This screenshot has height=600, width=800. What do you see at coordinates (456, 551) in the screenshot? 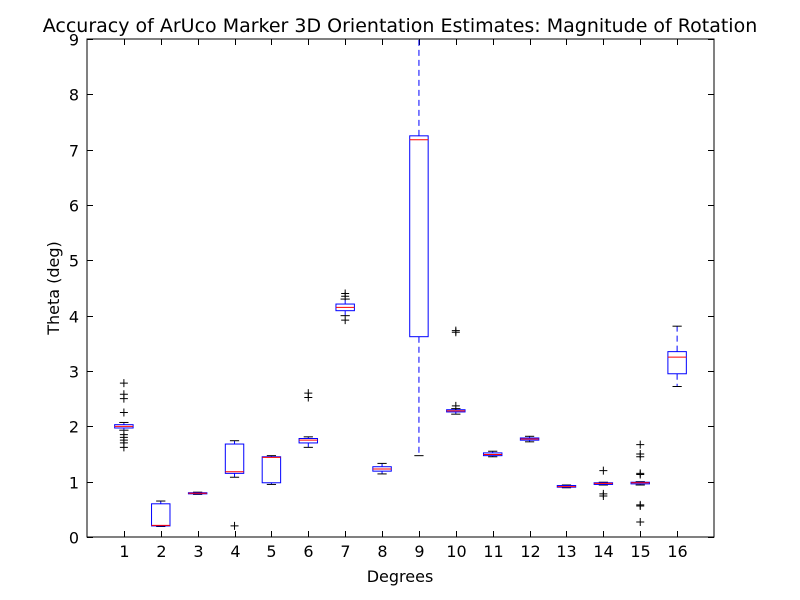
I see `x-tick-label: 10` at bounding box center [456, 551].